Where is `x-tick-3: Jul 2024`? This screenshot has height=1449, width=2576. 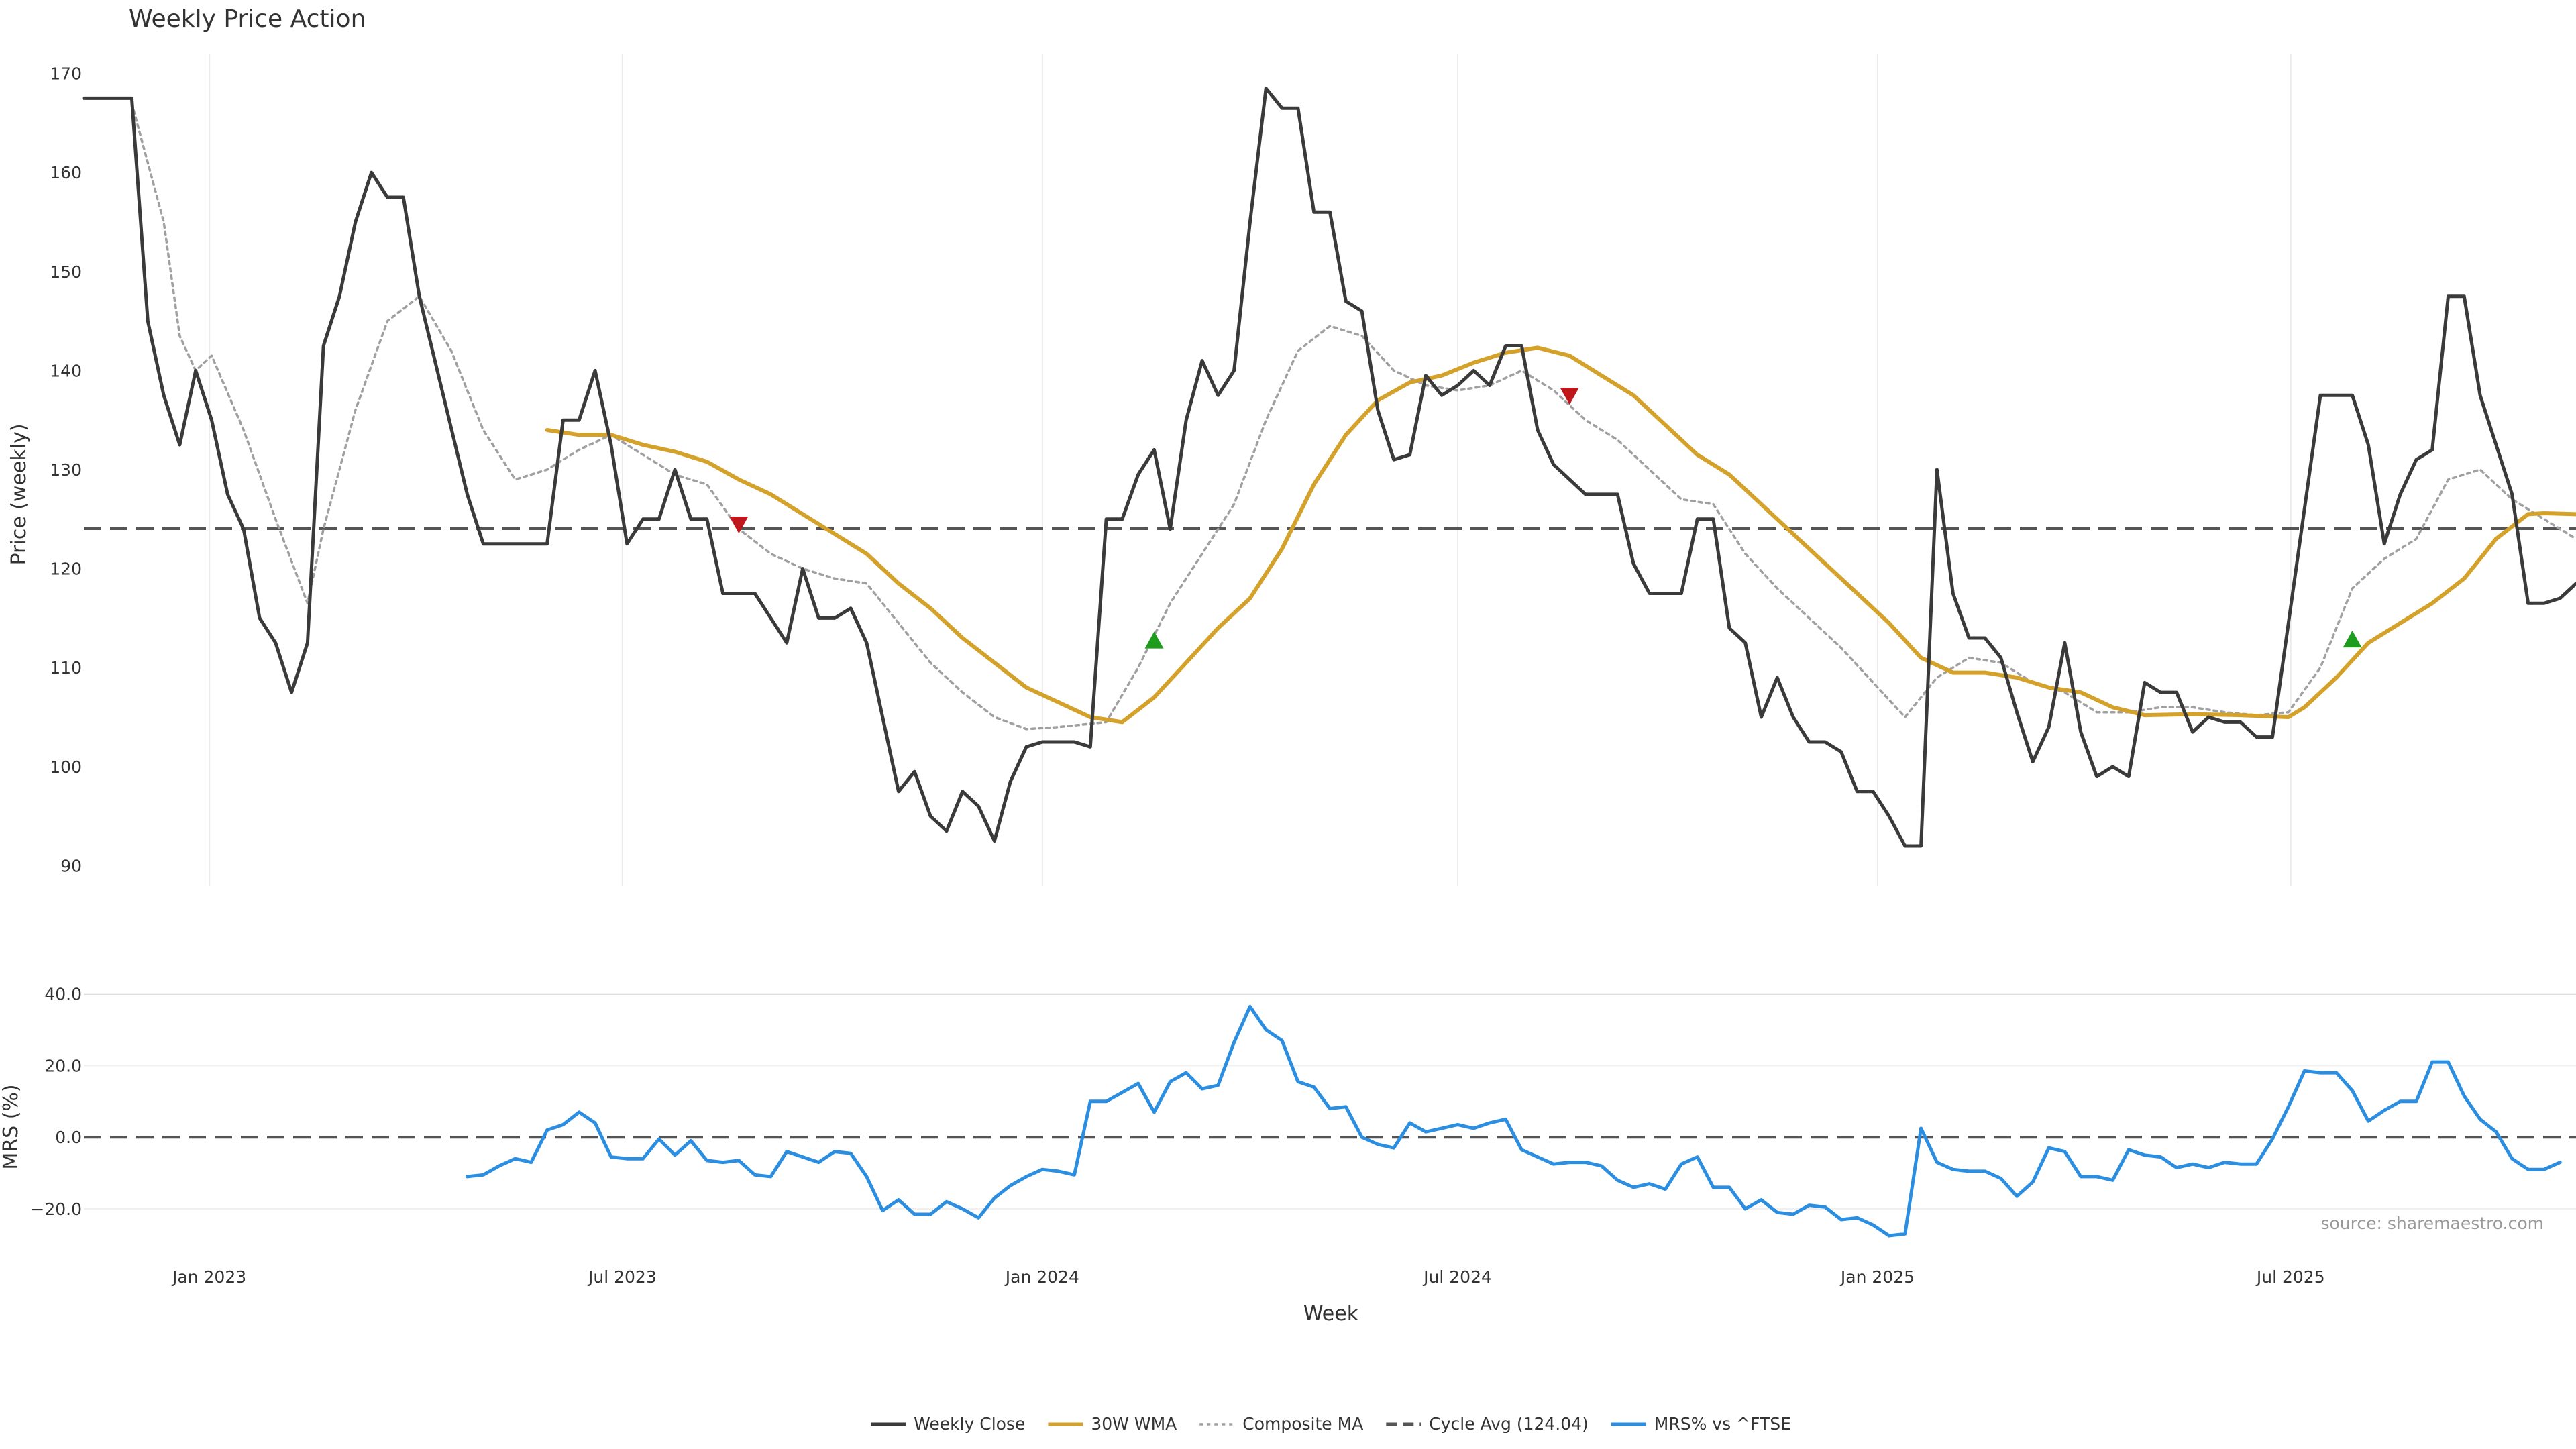
x-tick-3: Jul 2024 is located at coordinates (1457, 1277).